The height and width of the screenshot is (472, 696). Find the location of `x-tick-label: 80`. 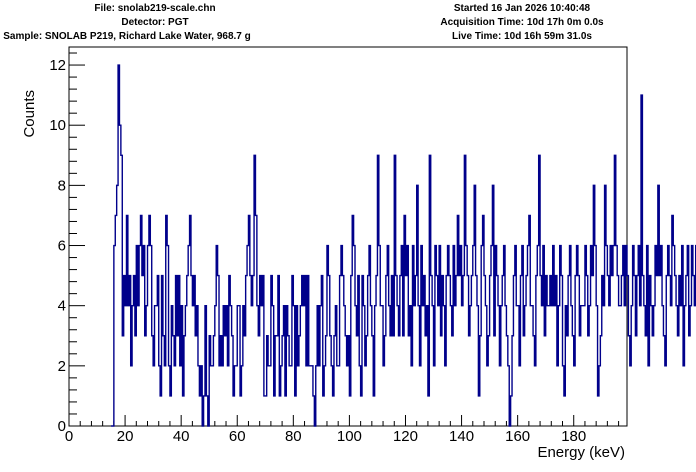

x-tick-label: 80 is located at coordinates (293, 436).